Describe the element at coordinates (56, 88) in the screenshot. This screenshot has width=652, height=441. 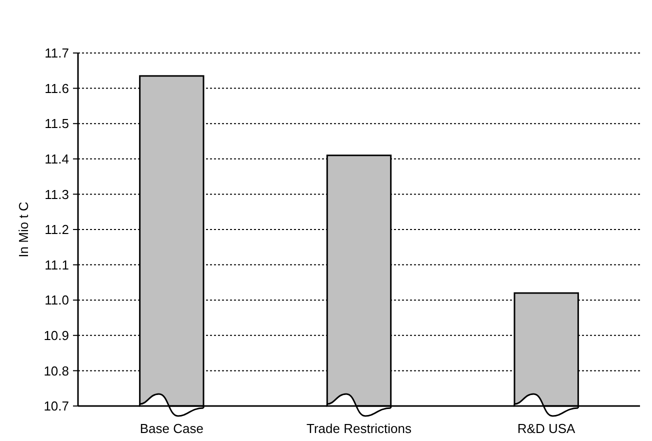
I see `y-tick-label: 11.6` at that location.